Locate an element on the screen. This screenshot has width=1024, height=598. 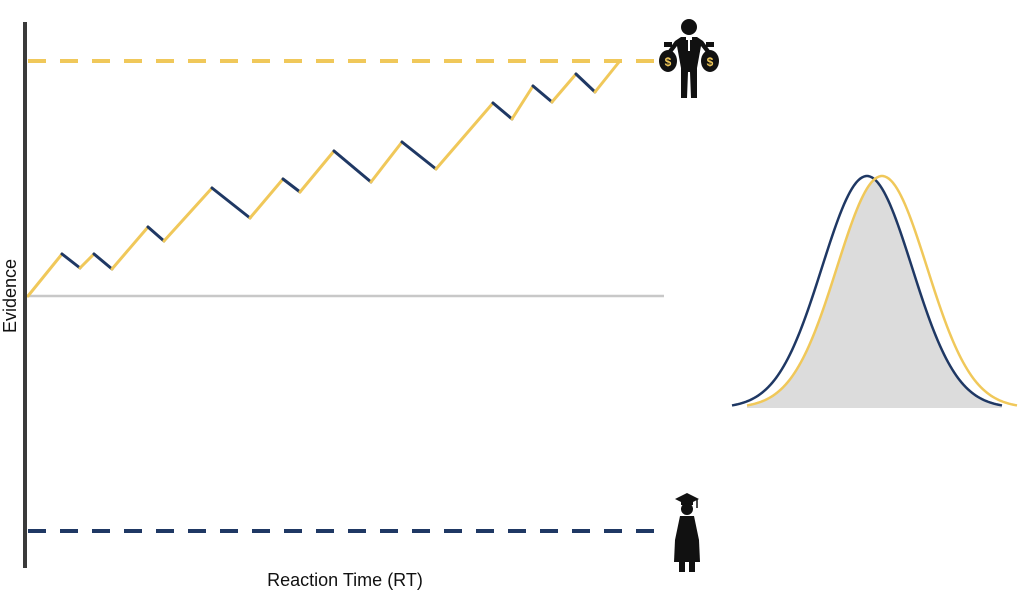
rt-distributions is located at coordinates (874, 291).